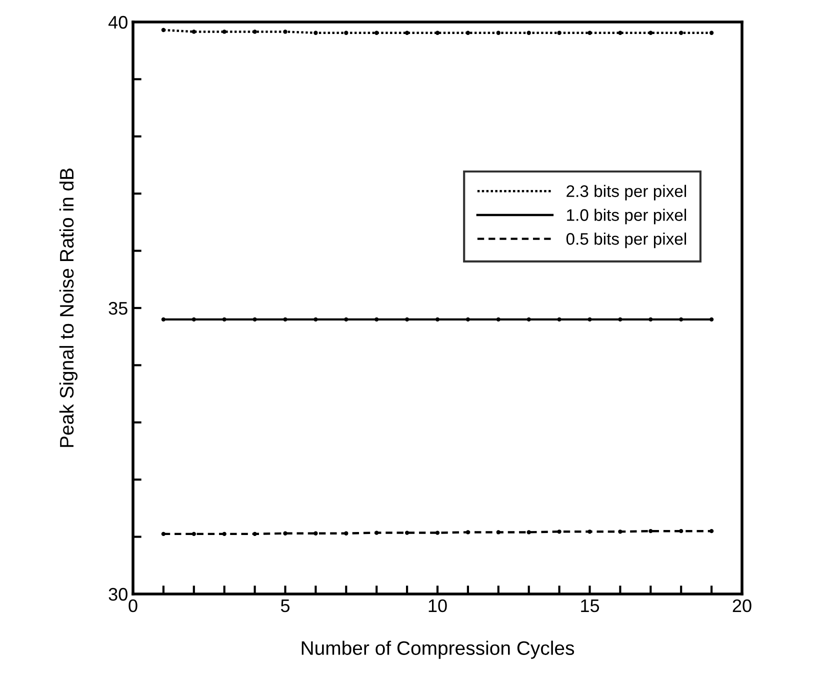 This screenshot has height=688, width=833. Describe the element at coordinates (133, 605) in the screenshot. I see `x-tick-label: 0` at that location.